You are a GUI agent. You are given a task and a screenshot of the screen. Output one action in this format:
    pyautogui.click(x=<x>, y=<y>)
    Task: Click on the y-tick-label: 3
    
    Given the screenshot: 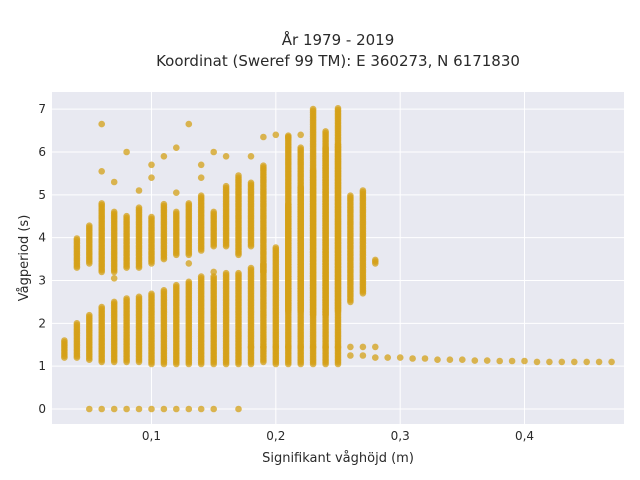 What is the action you would take?
    pyautogui.click(x=42, y=280)
    